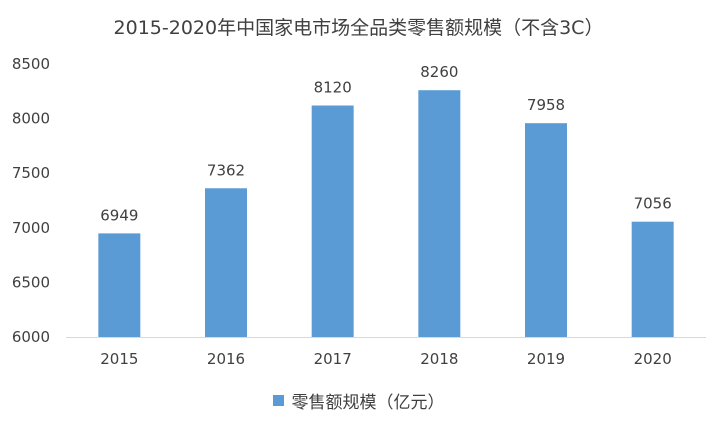 Image resolution: width=717 pixels, height=426 pixels. Describe the element at coordinates (368, 403) in the screenshot. I see `legend-label: 零售额规模（亿元）` at that location.